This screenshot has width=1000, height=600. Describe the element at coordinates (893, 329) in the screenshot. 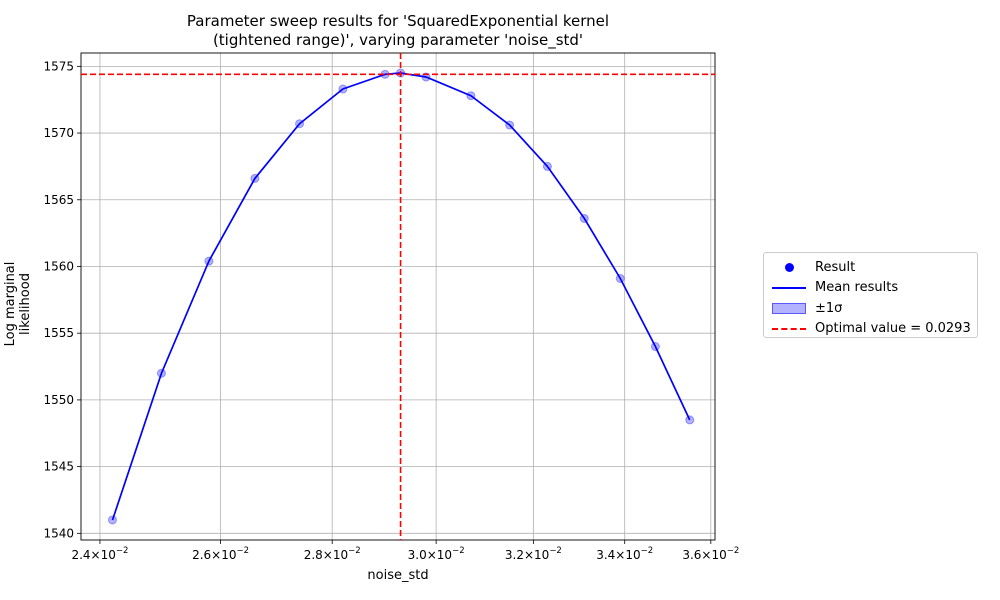

I see `legend-label: Optimal value = 0.0293` at that location.